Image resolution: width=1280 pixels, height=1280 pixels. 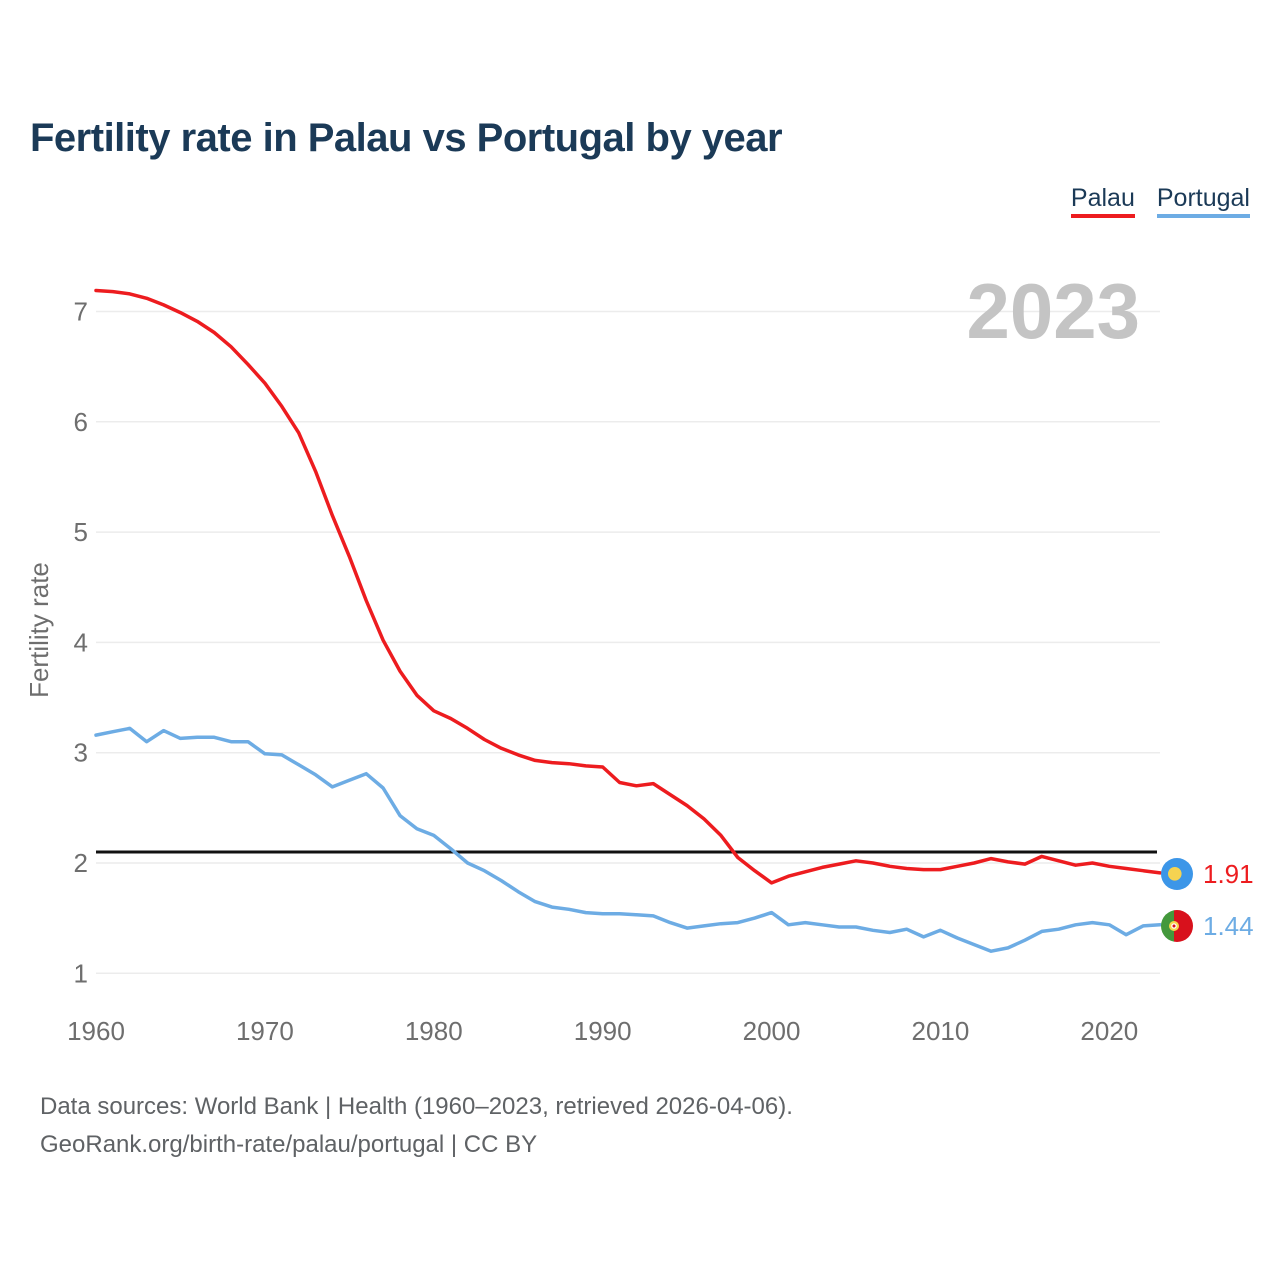 I want to click on y-tick-label: 7, so click(x=81, y=312).